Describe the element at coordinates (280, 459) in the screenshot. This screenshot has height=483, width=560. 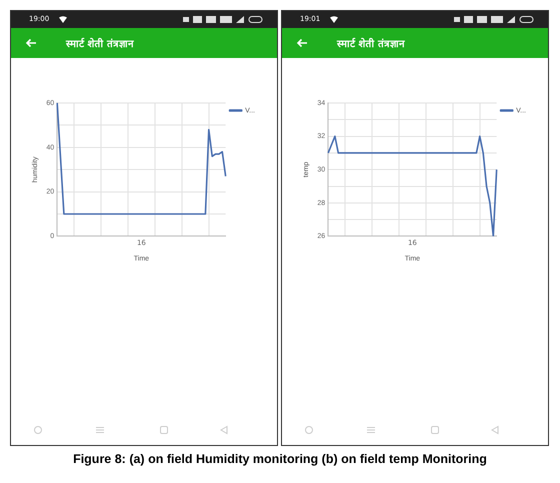
I see `caption: Figure 8: (a) on field Humidity monitoring (b) on field temp Monitoring` at that location.